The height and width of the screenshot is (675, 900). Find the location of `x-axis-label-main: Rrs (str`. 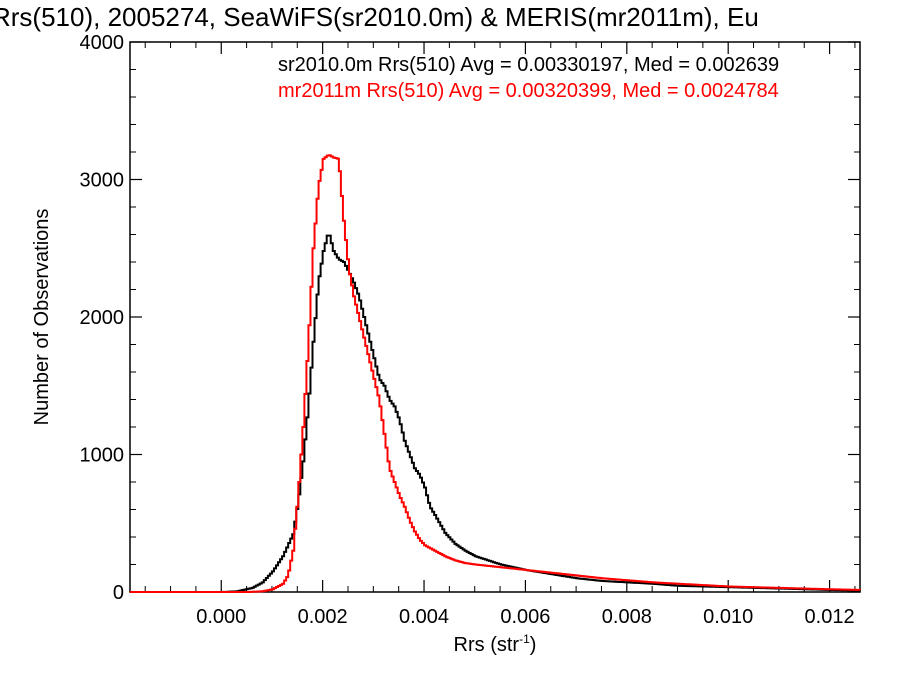

x-axis-label-main: Rrs (str is located at coordinates (487, 645).